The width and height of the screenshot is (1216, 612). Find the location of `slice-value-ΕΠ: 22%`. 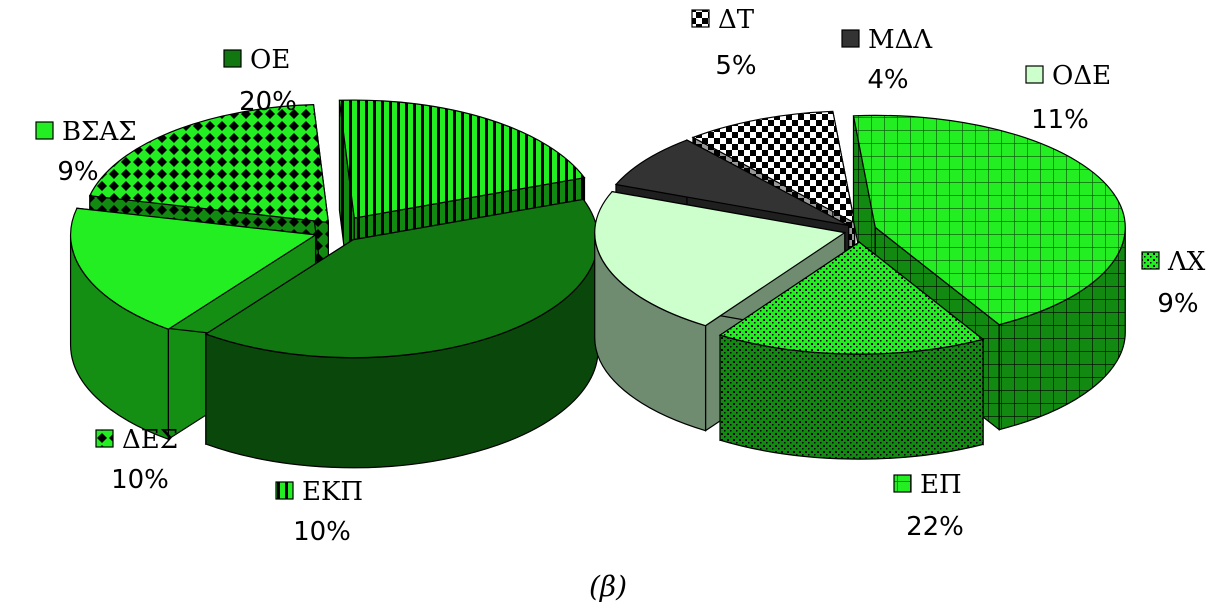

slice-value-ΕΠ: 22% is located at coordinates (935, 527).